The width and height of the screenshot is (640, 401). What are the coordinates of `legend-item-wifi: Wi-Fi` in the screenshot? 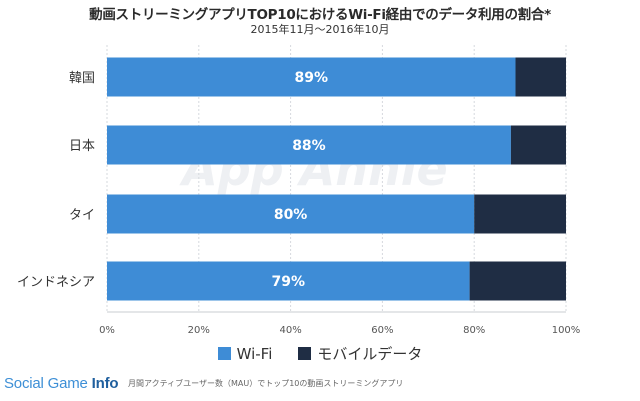 It's located at (245, 353).